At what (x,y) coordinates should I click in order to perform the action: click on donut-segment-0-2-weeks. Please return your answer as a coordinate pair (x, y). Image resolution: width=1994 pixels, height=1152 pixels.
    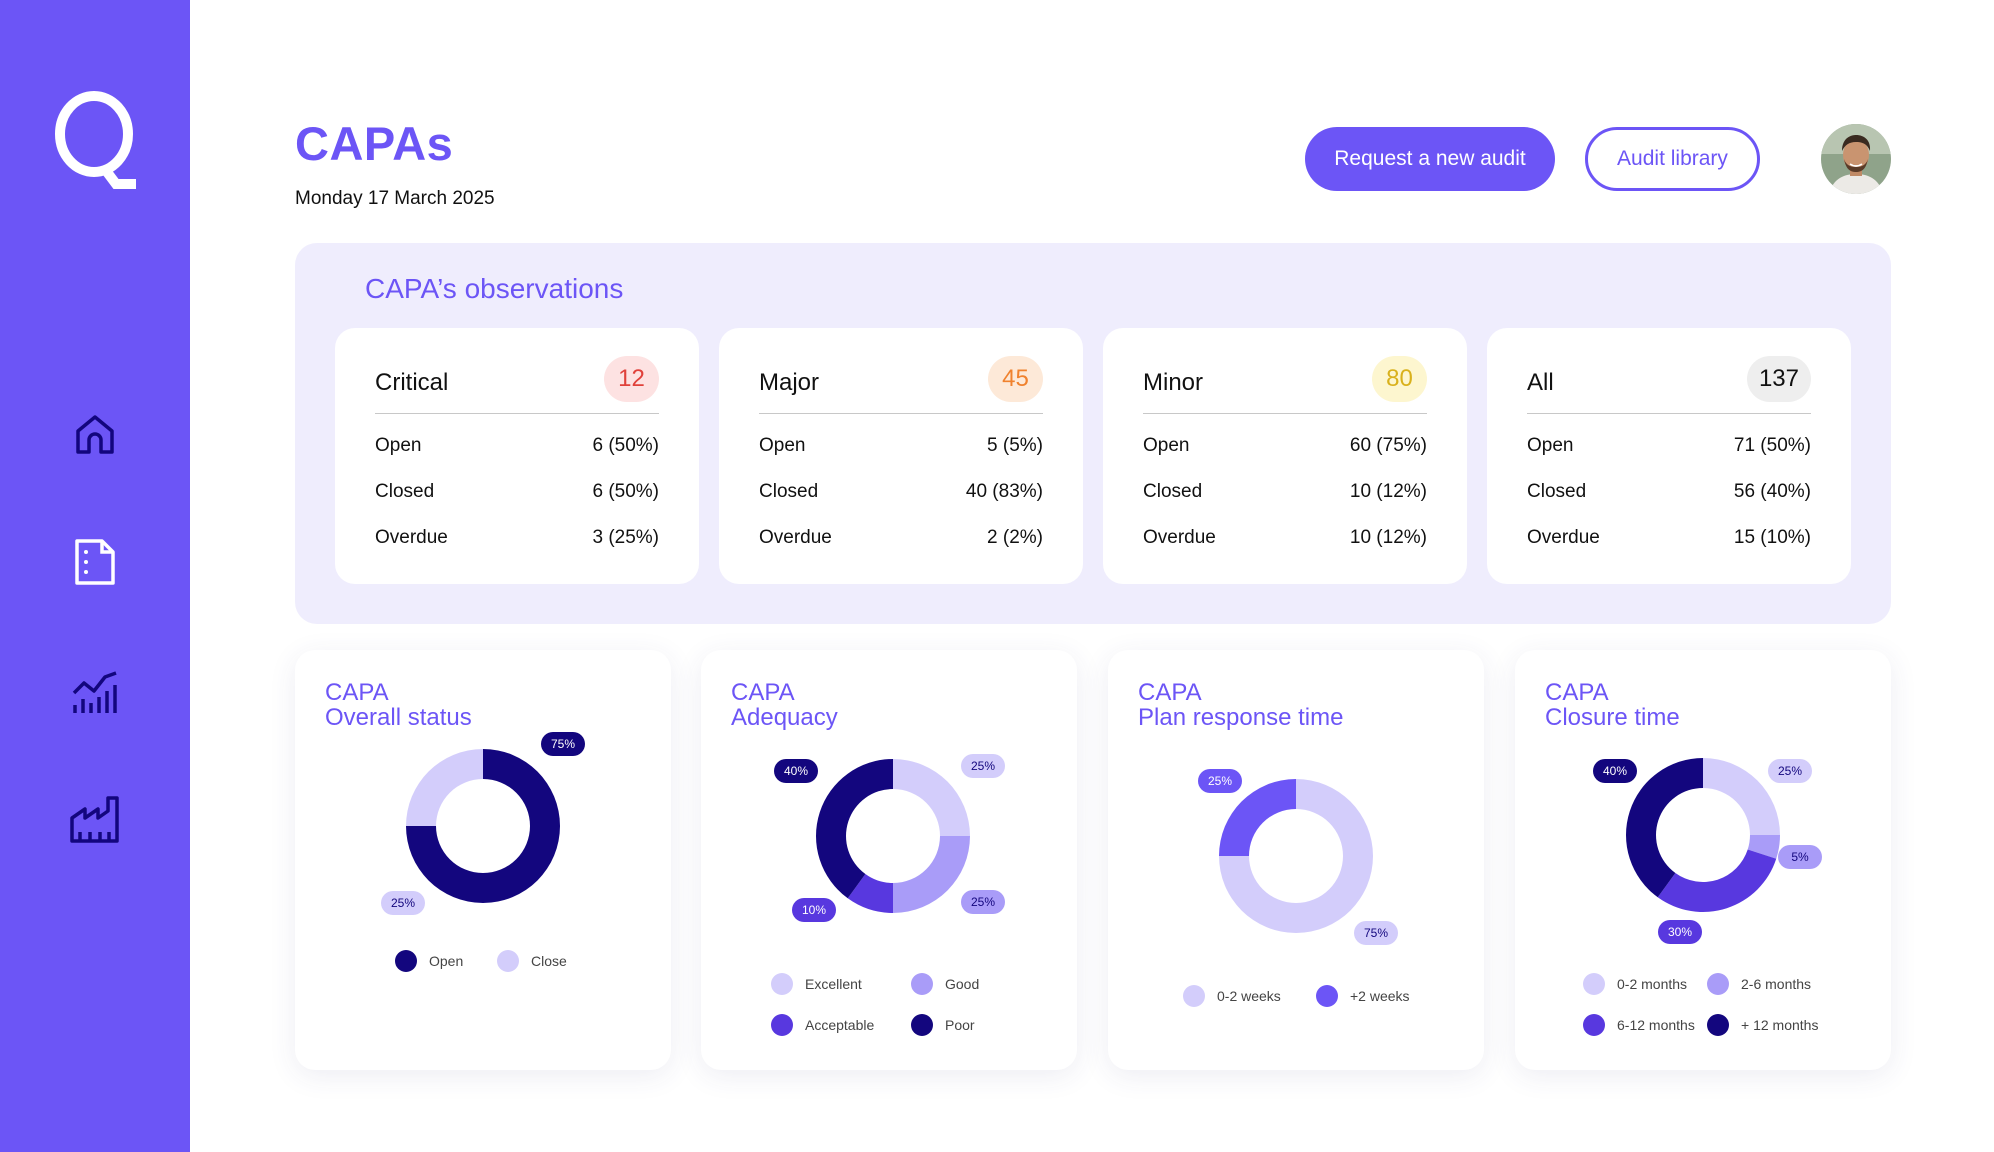
    Looking at the image, I should click on (1296, 856).